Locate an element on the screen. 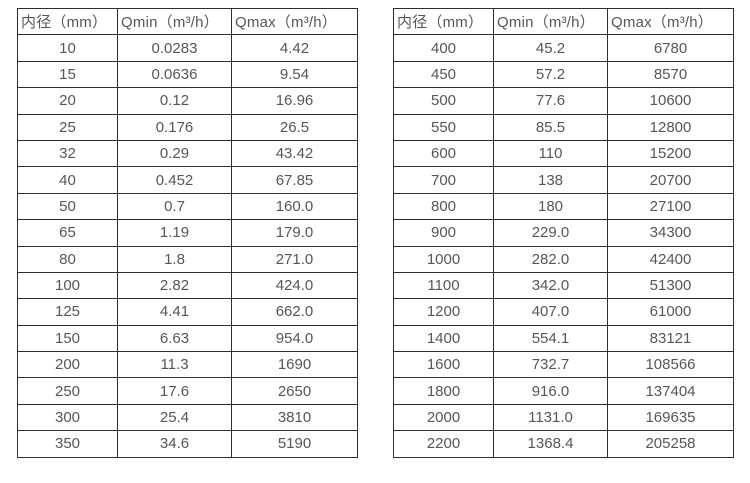 Image resolution: width=750 pixels, height=483 pixels. cell-qmin: 77.6 is located at coordinates (550, 101).